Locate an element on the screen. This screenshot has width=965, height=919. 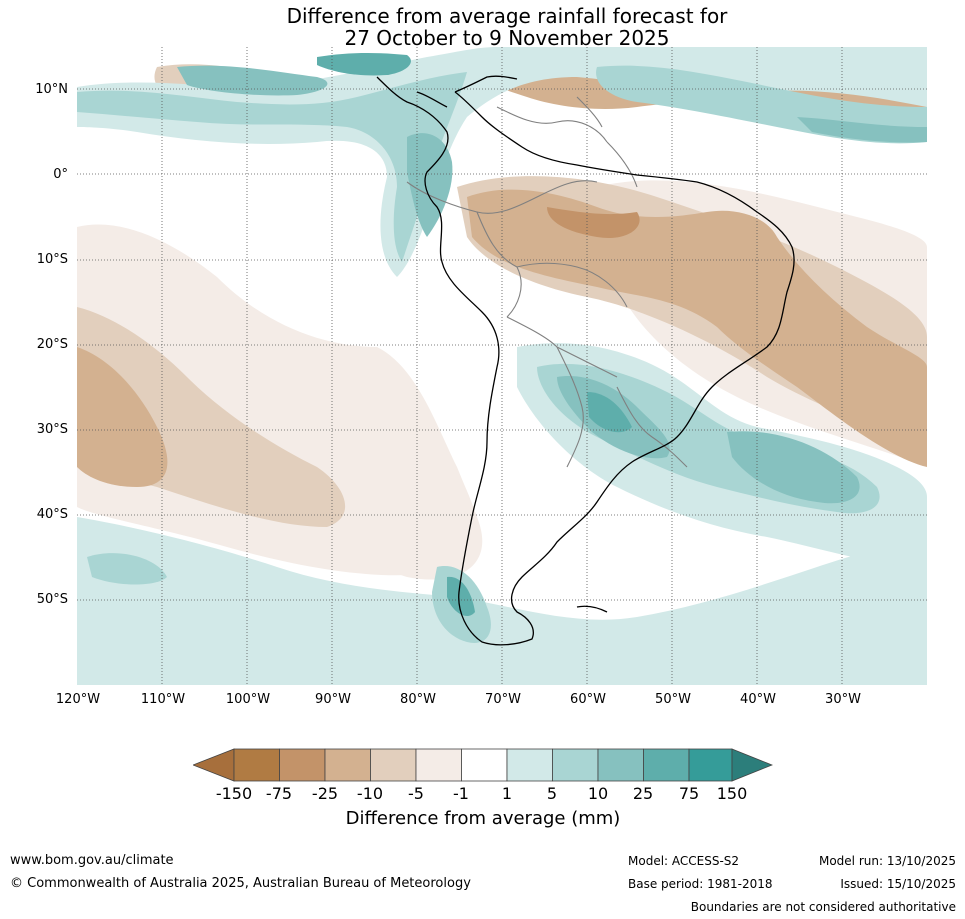
wet-region-south-atlantic-east is located at coordinates (793, 467).